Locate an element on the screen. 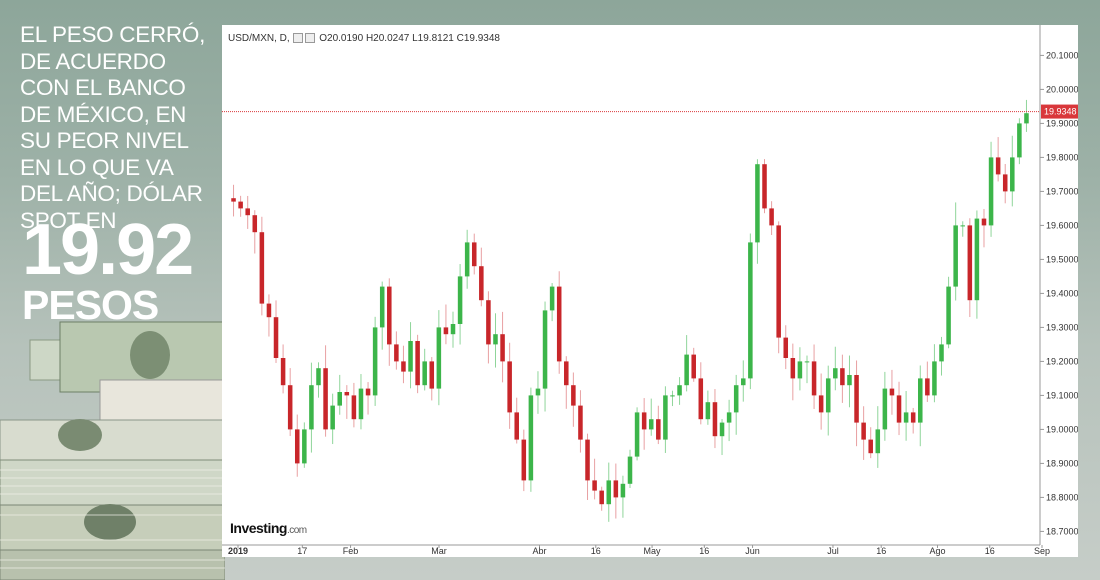  y-tick-label: 19.2000 is located at coordinates (1062, 361).